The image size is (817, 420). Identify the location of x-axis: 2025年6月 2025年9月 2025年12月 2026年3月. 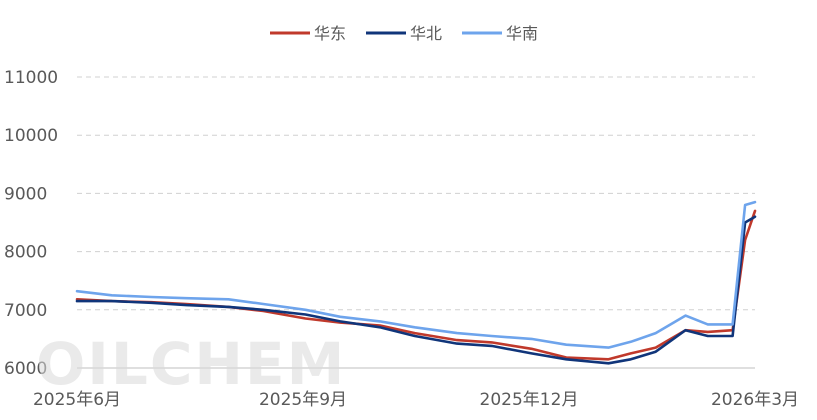
(416, 388).